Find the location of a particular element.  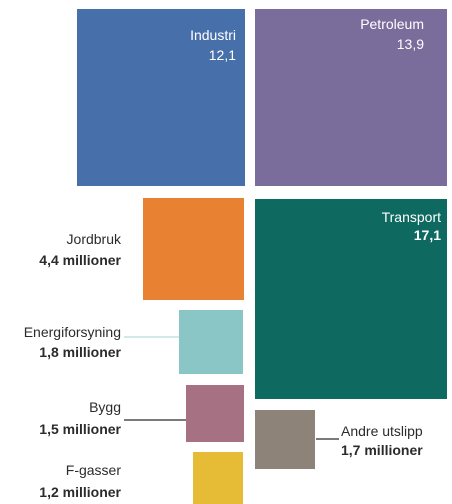

value-bygg: 1,5 millioner is located at coordinates (80, 429).